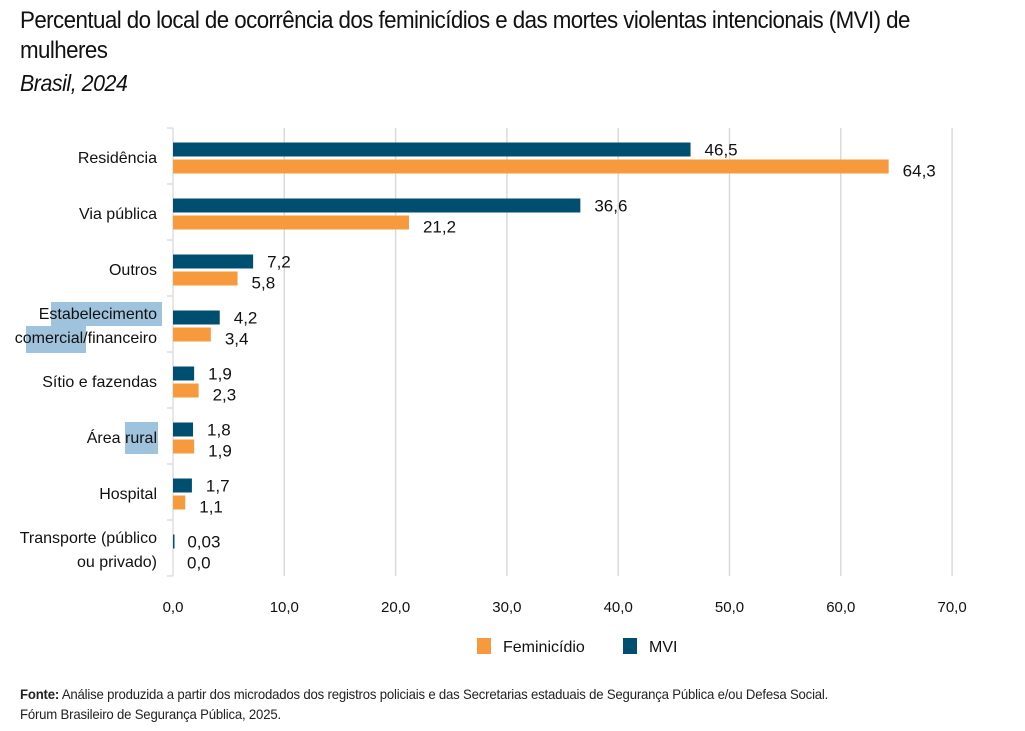 Image resolution: width=1025 pixels, height=731 pixels. Describe the element at coordinates (203, 542) in the screenshot. I see `value-label-mvi: 0,03` at that location.